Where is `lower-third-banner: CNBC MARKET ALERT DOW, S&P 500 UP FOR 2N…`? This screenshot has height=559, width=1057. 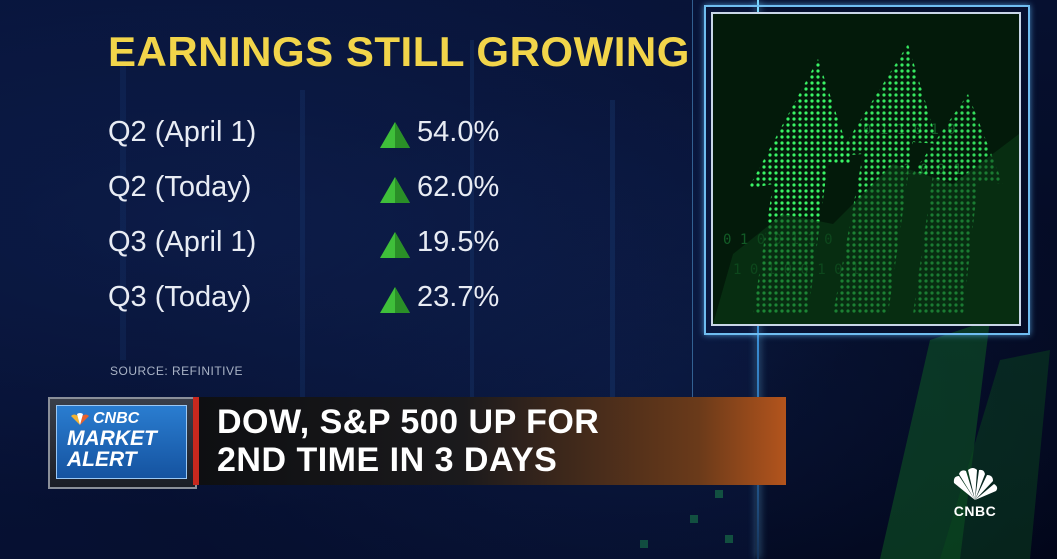
lower-third-banner: CNBC MARKET ALERT DOW, S&P 500 UP FOR 2N… is located at coordinates (417, 443).